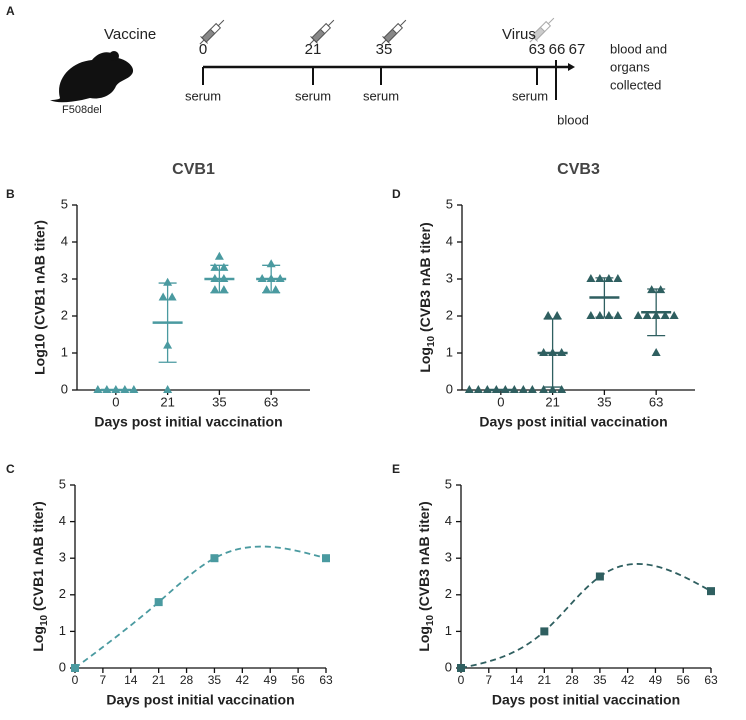 The width and height of the screenshot is (746, 720). Describe the element at coordinates (10, 11) in the screenshot. I see `panel-label: A` at that location.